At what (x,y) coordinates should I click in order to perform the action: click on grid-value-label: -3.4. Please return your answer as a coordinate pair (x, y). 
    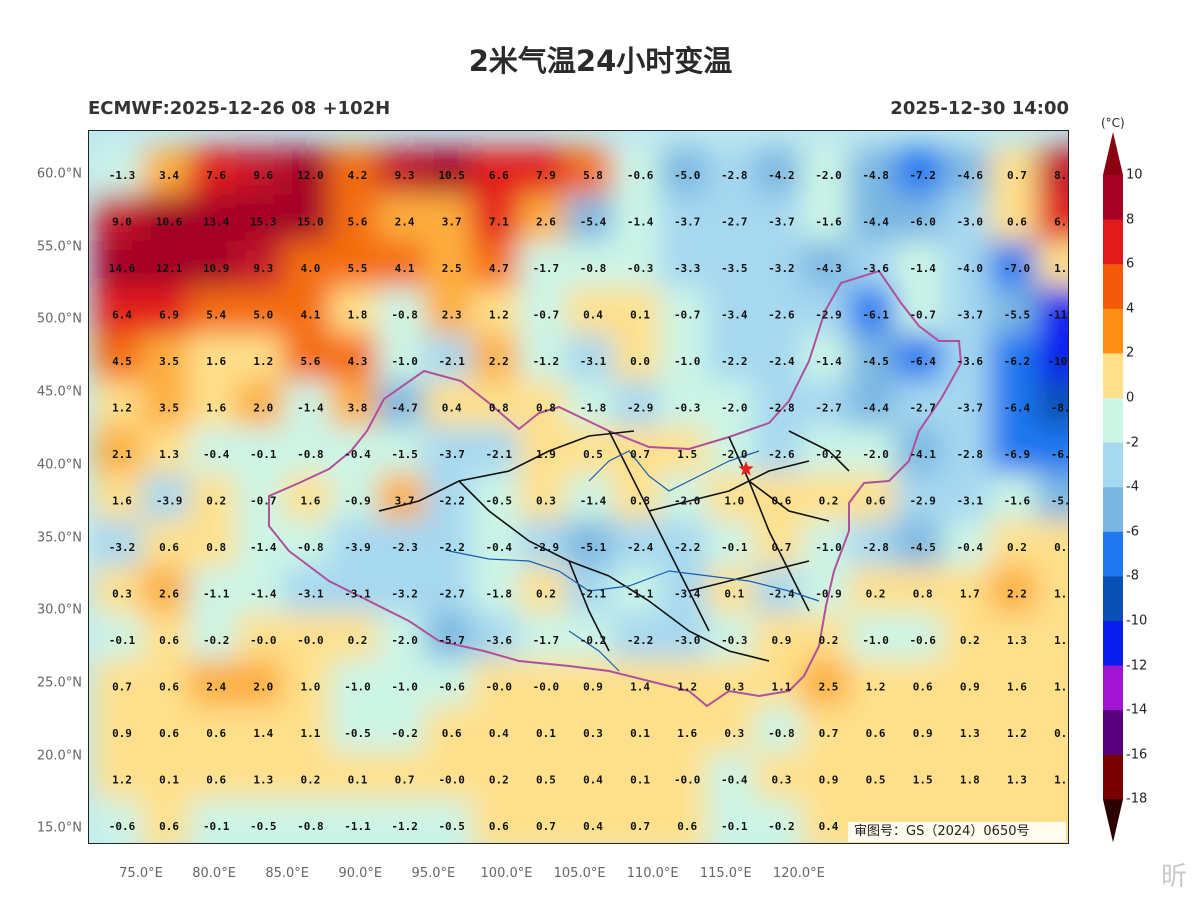
    Looking at the image, I should click on (734, 315).